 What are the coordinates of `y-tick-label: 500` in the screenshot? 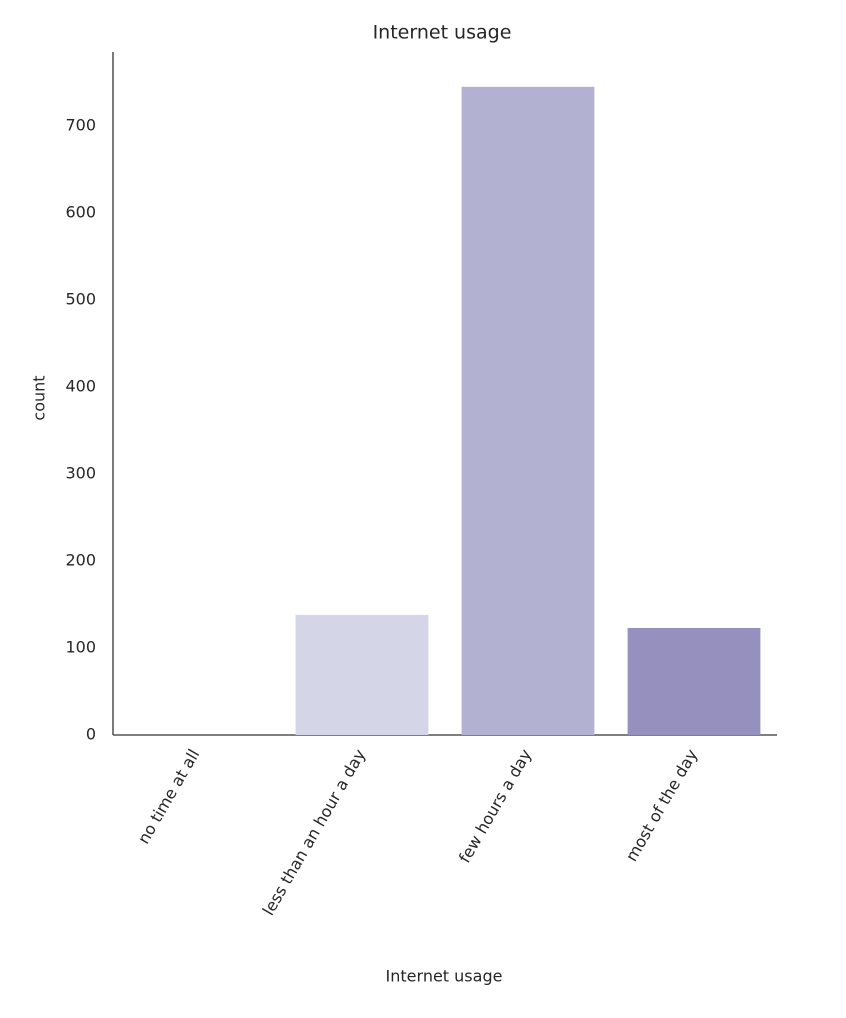 It's located at (80, 298).